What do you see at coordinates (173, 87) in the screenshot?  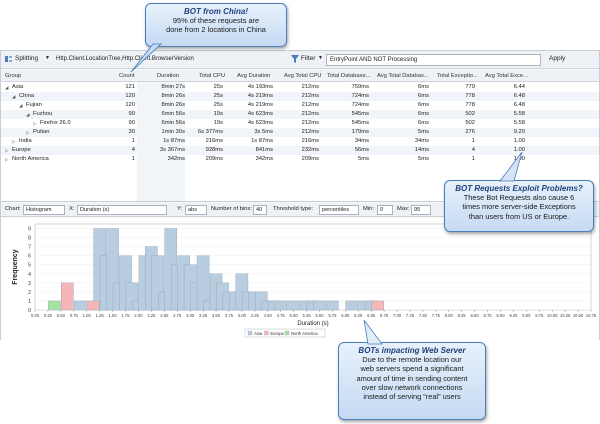 I see `cell-duration: 8min 27s` at bounding box center [173, 87].